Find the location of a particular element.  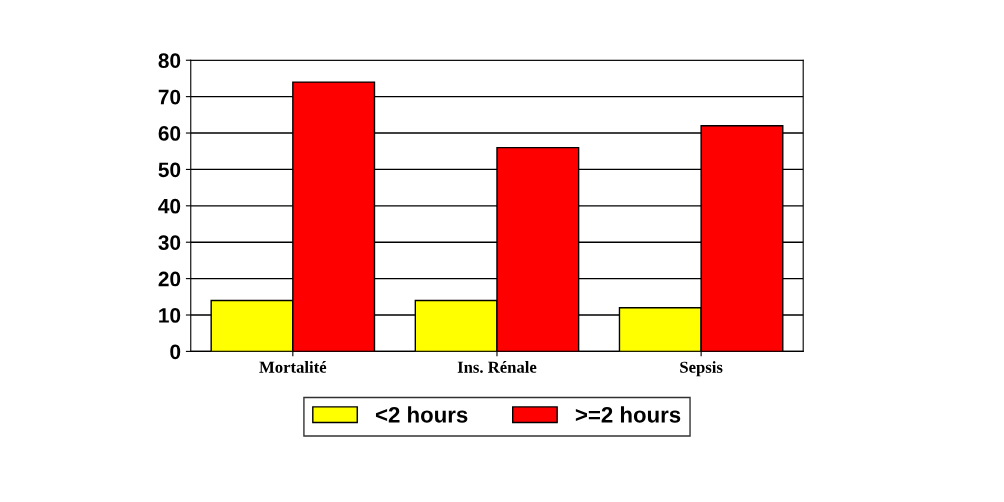

legend-label: >=2 hours is located at coordinates (628, 414).